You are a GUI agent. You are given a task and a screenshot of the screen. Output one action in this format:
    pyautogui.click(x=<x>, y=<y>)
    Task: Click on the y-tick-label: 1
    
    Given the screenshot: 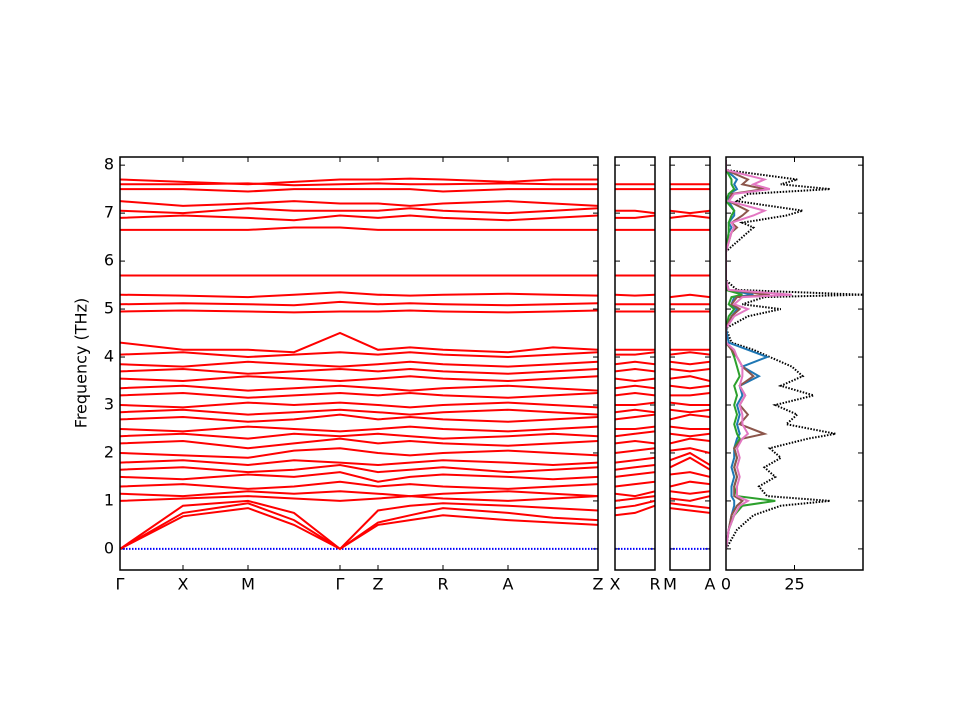 What is the action you would take?
    pyautogui.click(x=109, y=499)
    